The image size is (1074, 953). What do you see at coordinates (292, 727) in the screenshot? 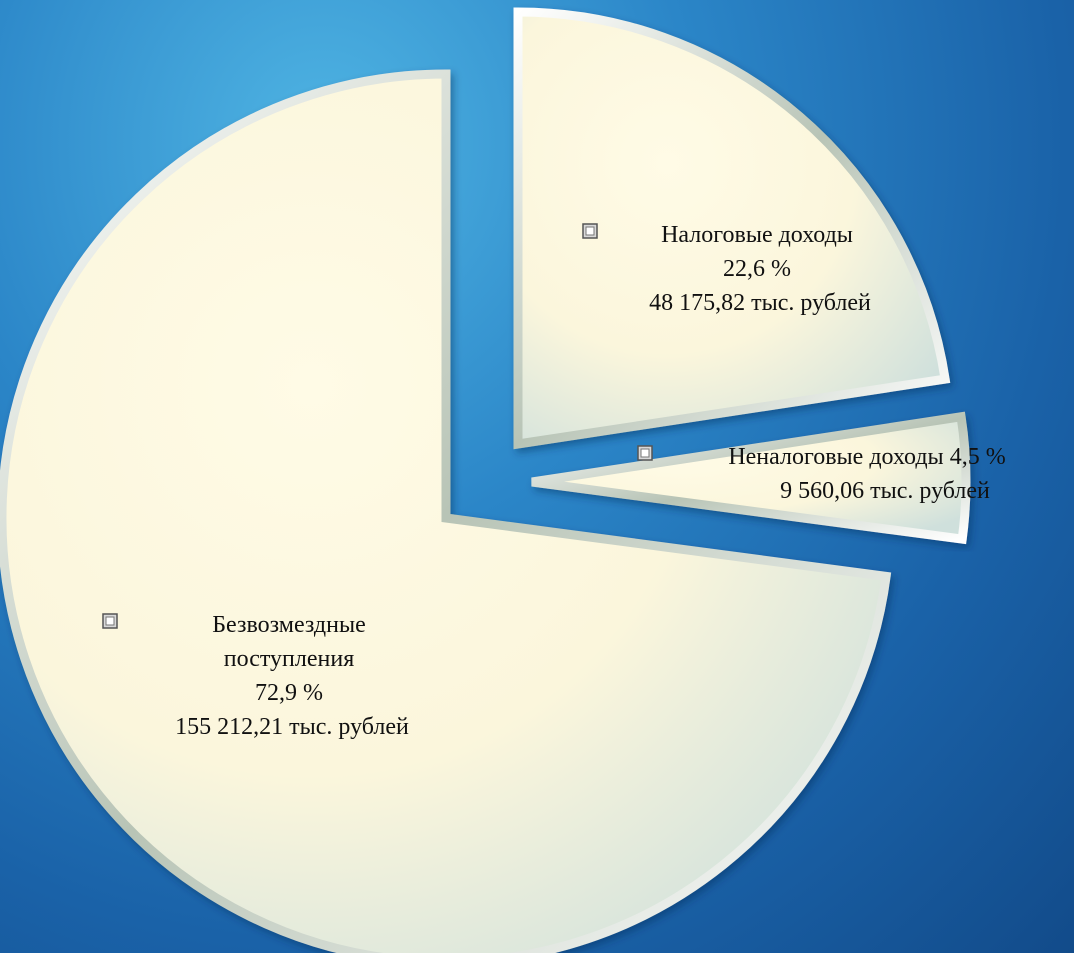
I see `label-value: 155 212,21 тыс. рублей` at bounding box center [292, 727].